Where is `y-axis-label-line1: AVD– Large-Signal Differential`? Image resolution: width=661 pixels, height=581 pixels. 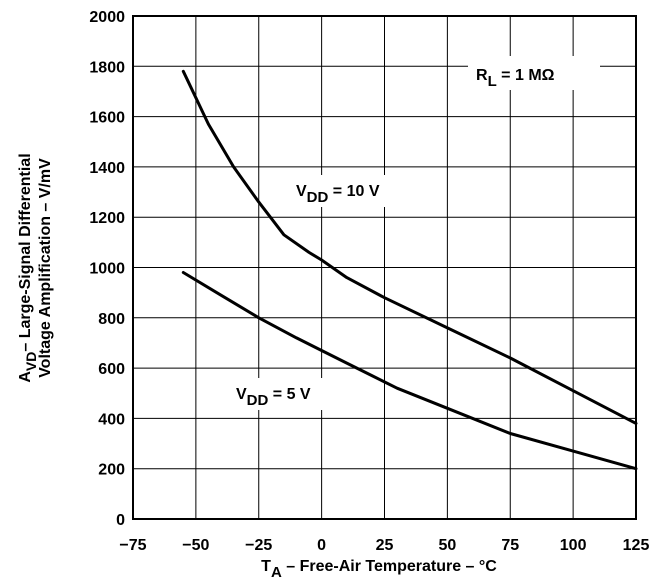
y-axis-label-line1: AVD– Large-Signal Differential is located at coordinates (28, 267).